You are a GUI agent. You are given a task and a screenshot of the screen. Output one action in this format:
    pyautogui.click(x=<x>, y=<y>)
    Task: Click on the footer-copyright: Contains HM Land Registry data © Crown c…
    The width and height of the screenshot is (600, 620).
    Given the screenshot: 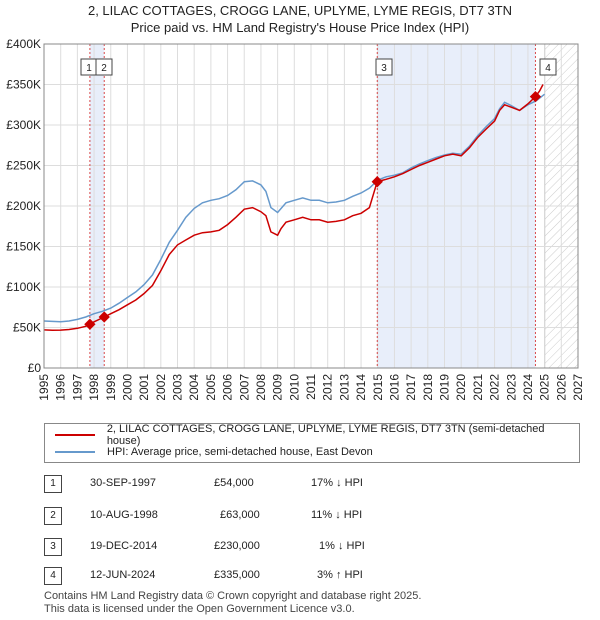 What is the action you would take?
    pyautogui.click(x=233, y=596)
    